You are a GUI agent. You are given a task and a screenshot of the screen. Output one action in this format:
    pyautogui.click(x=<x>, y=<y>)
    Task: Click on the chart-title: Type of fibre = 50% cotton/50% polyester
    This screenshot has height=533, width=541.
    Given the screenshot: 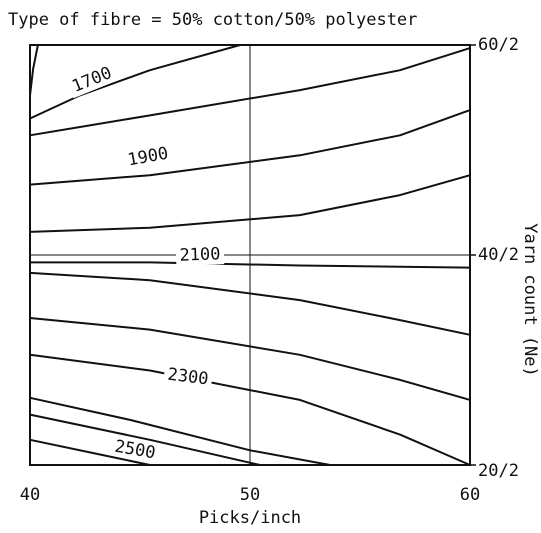 What is the action you would take?
    pyautogui.click(x=212, y=20)
    